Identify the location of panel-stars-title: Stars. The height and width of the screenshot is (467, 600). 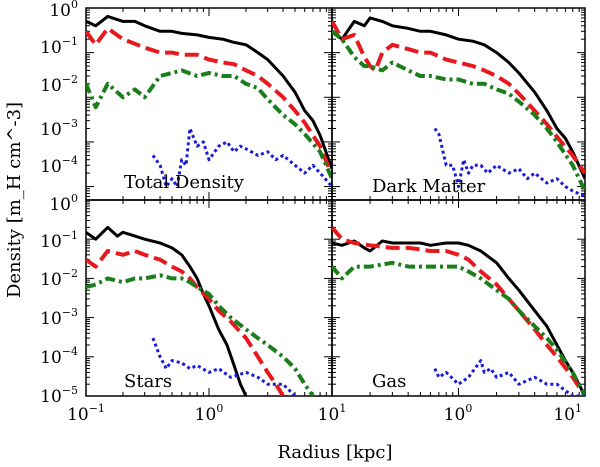
(148, 381).